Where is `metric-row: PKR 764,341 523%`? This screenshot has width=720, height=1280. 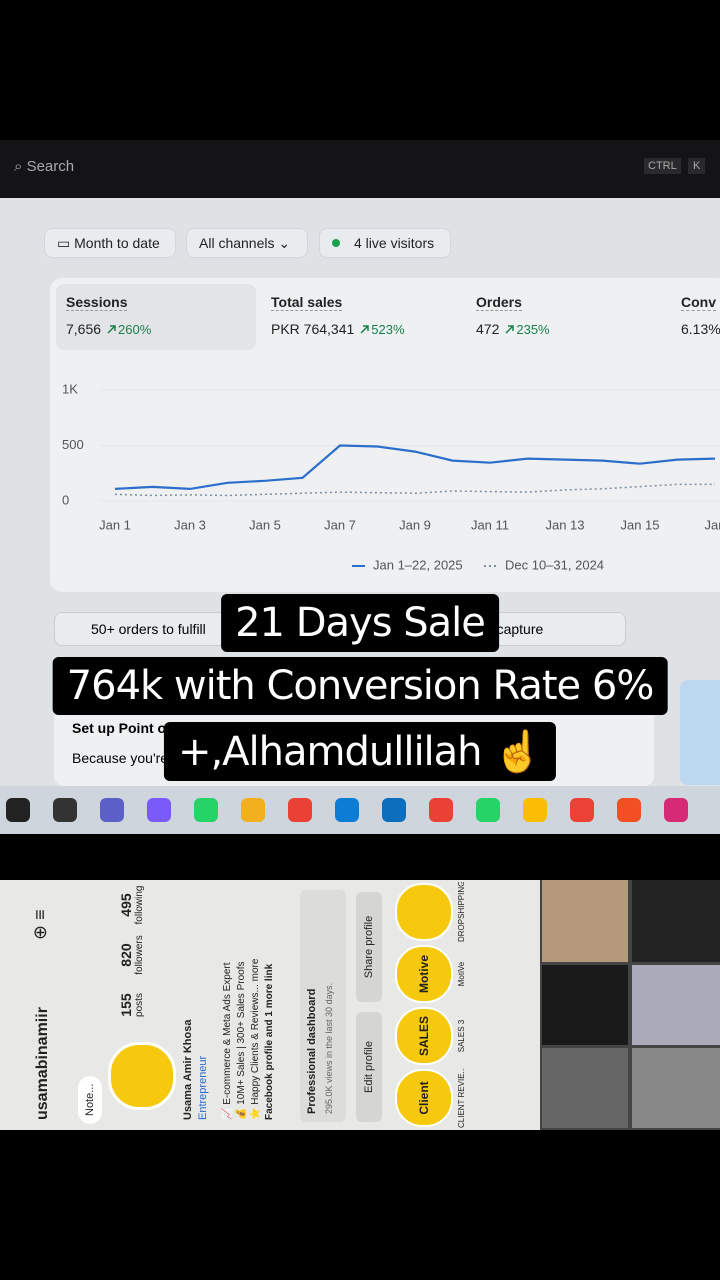
metric-row: PKR 764,341 523% is located at coordinates (338, 329).